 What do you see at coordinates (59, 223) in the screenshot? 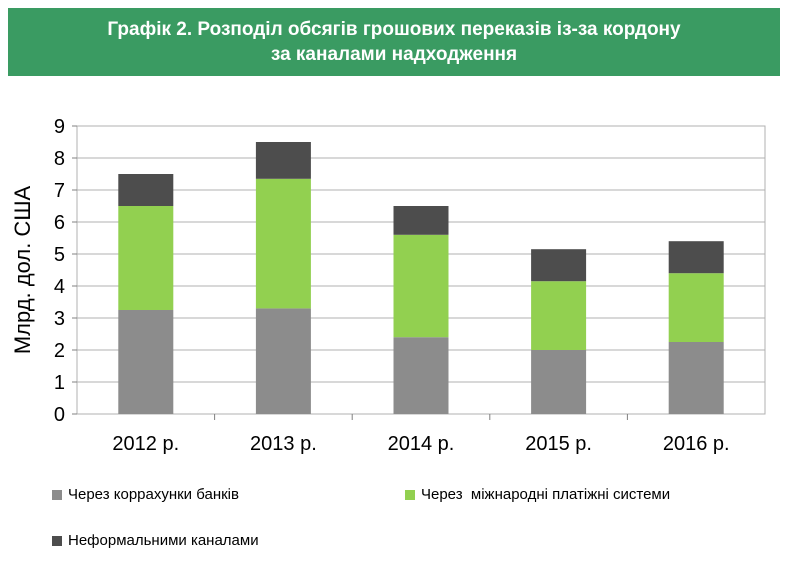
I see `y-tick-label: 6` at bounding box center [59, 223].